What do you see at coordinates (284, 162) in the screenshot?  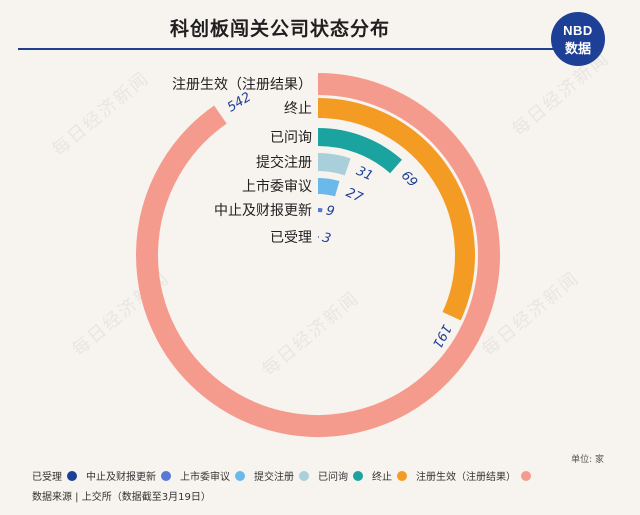 I see `category-label: 提交注册` at bounding box center [284, 162].